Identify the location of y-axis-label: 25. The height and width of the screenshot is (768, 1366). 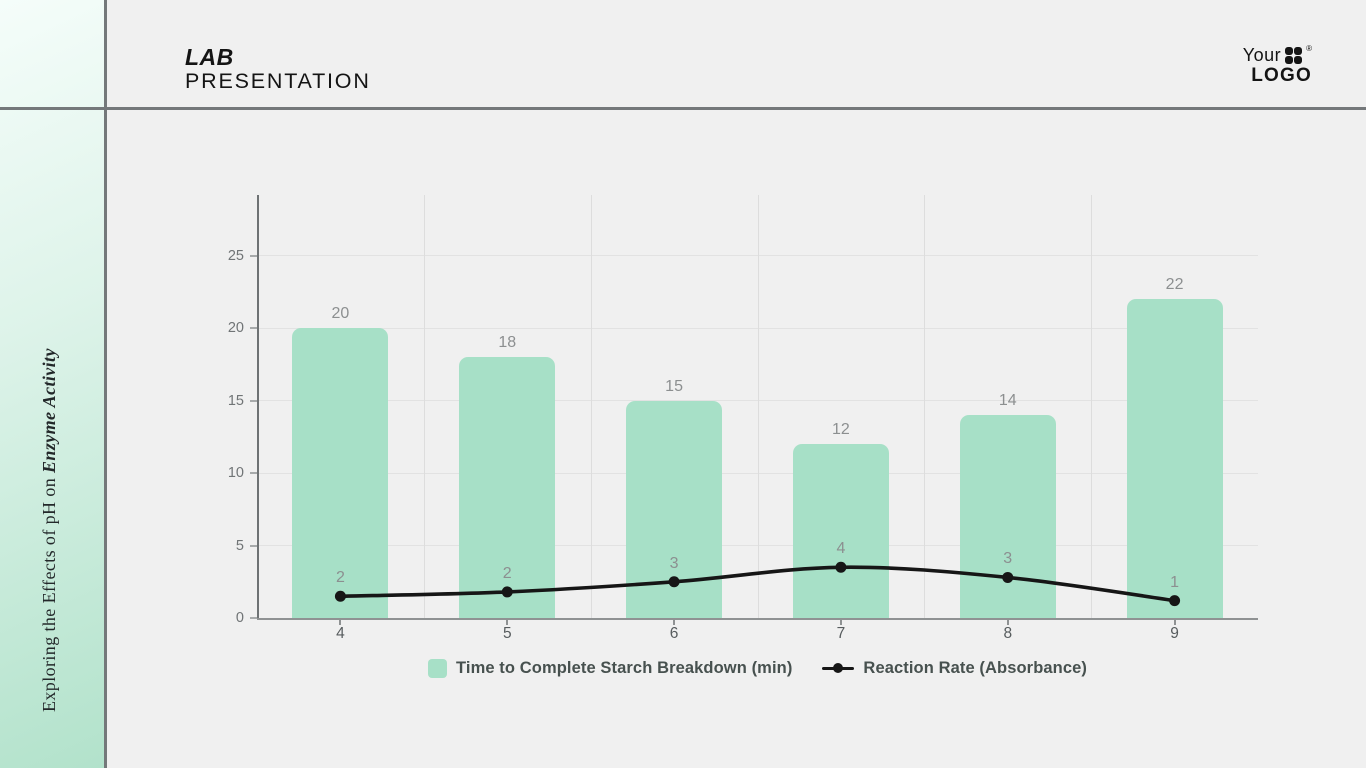
(235, 255).